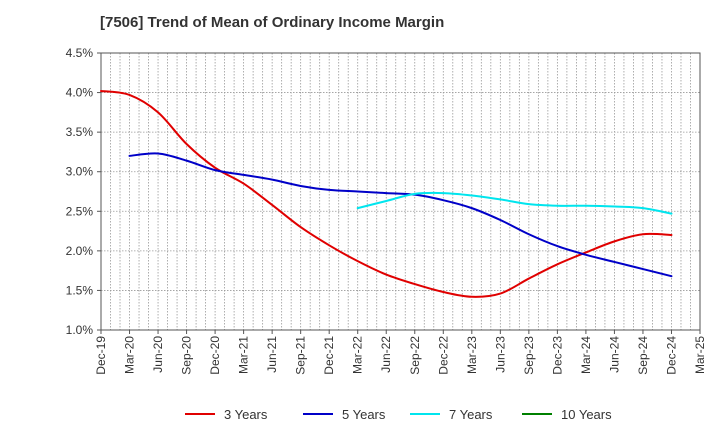  Describe the element at coordinates (187, 355) in the screenshot. I see `x-tick-label: Sep-20` at that location.